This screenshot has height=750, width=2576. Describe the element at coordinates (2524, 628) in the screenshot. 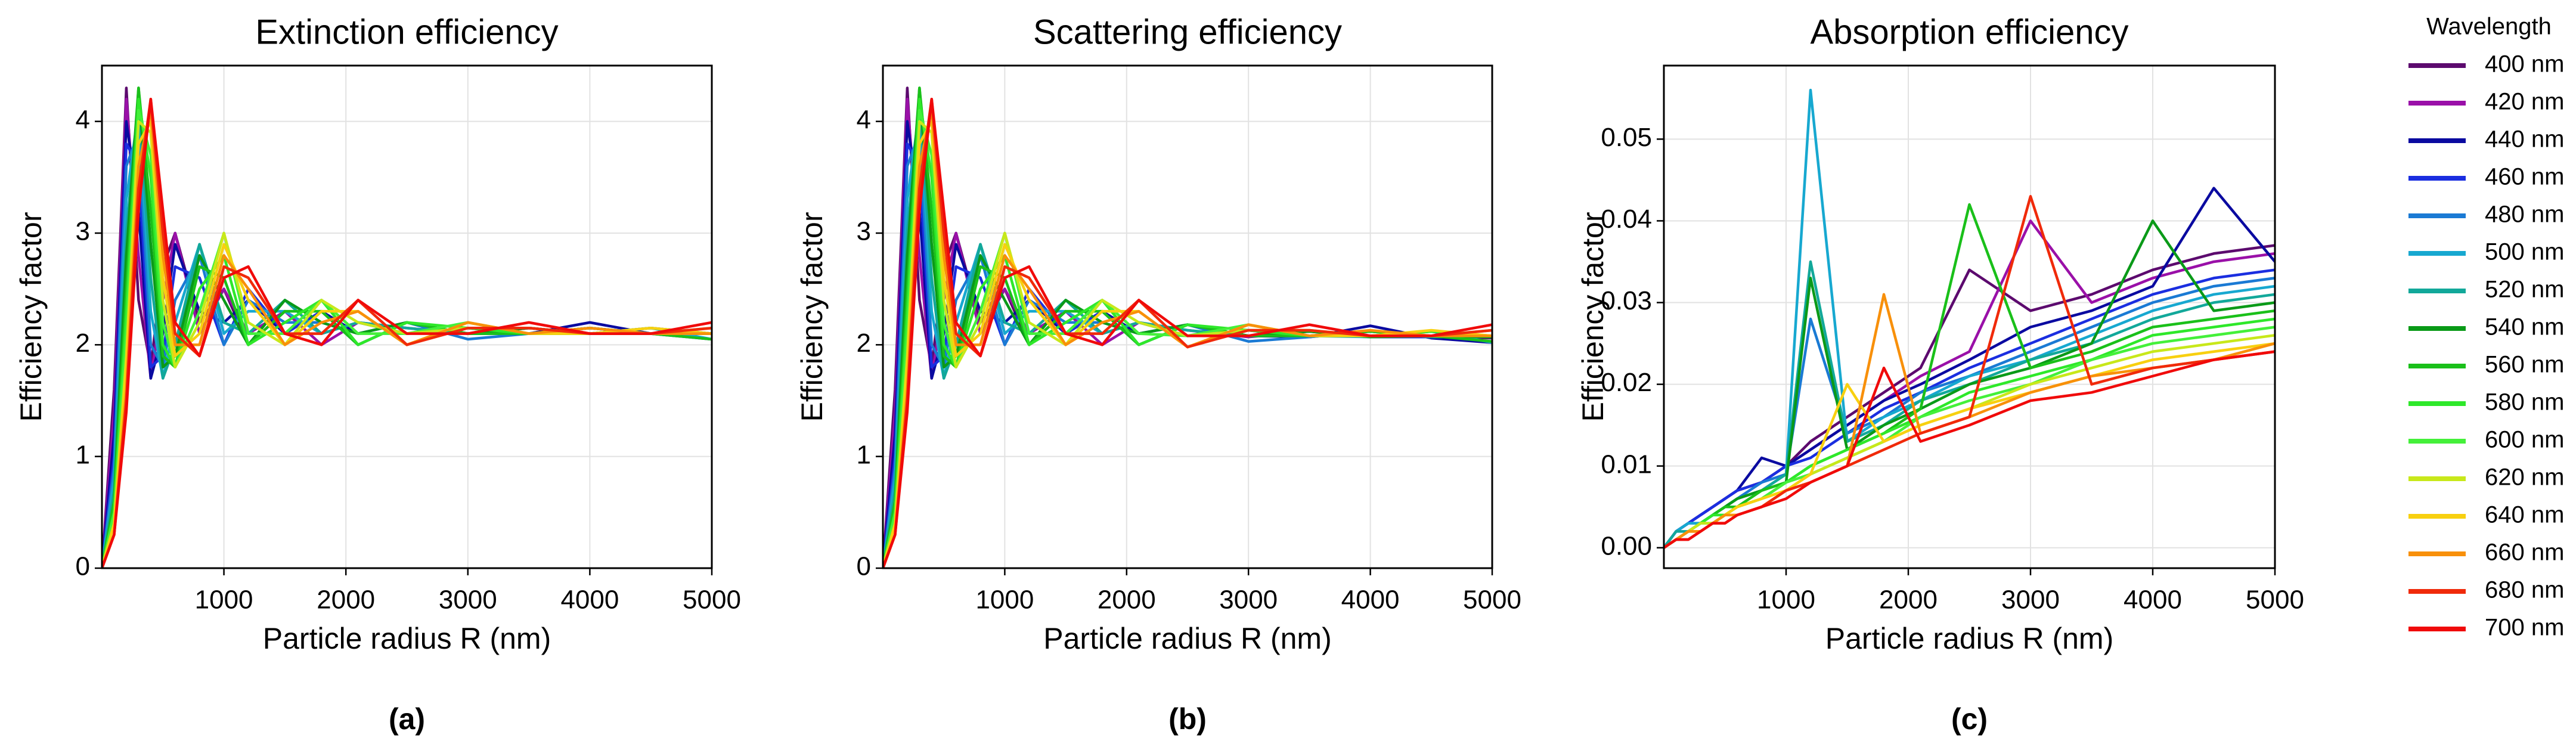

I see `legend-label: 700 nm` at that location.